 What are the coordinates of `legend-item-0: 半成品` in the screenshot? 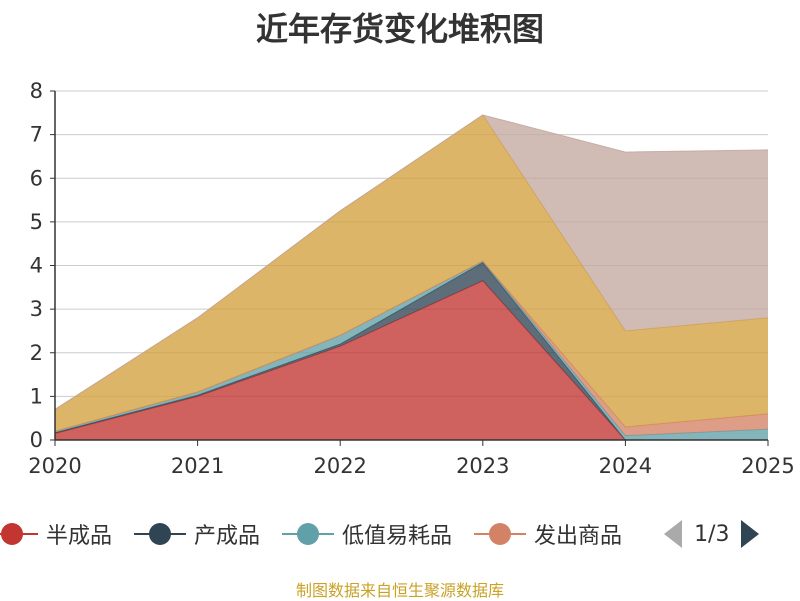 It's located at (56, 534).